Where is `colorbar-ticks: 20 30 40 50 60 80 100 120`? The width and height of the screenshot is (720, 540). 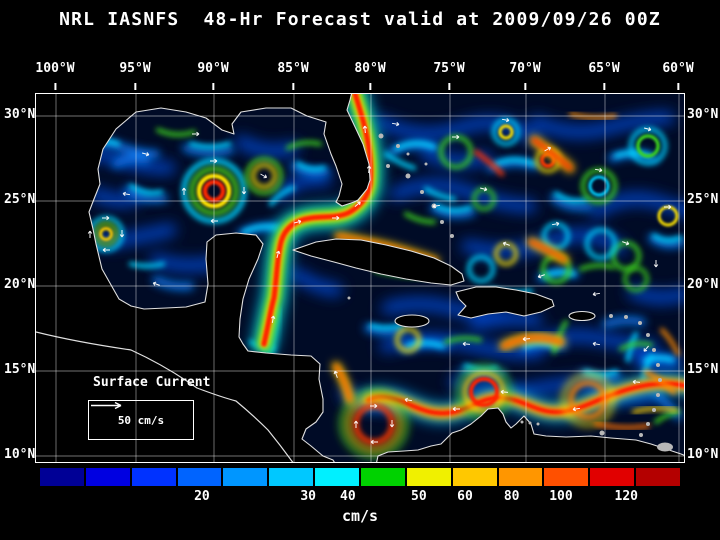 colorbar-ticks: 20 30 40 50 60 80 100 120 is located at coordinates (360, 497).